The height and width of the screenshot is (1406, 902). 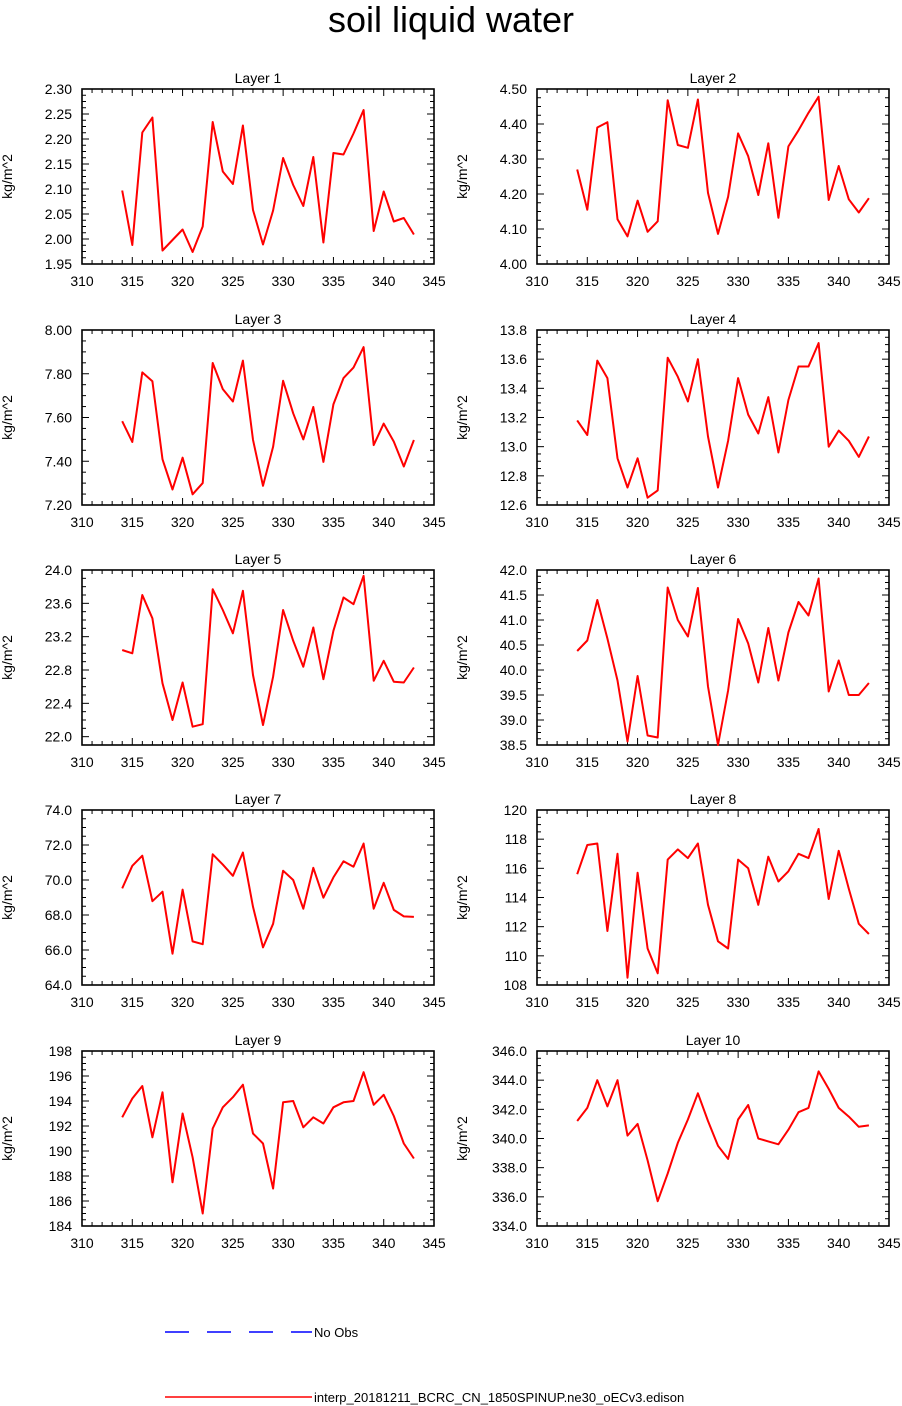 What do you see at coordinates (334, 1243) in the screenshot?
I see `panel-9-xtick-label: 335` at bounding box center [334, 1243].